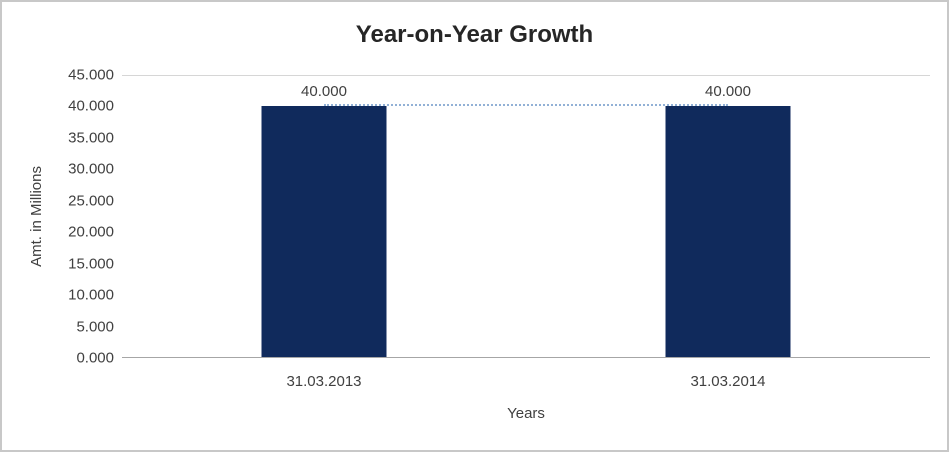 This screenshot has height=452, width=949. Describe the element at coordinates (91, 75) in the screenshot. I see `y-tick-label: 45.000` at that location.